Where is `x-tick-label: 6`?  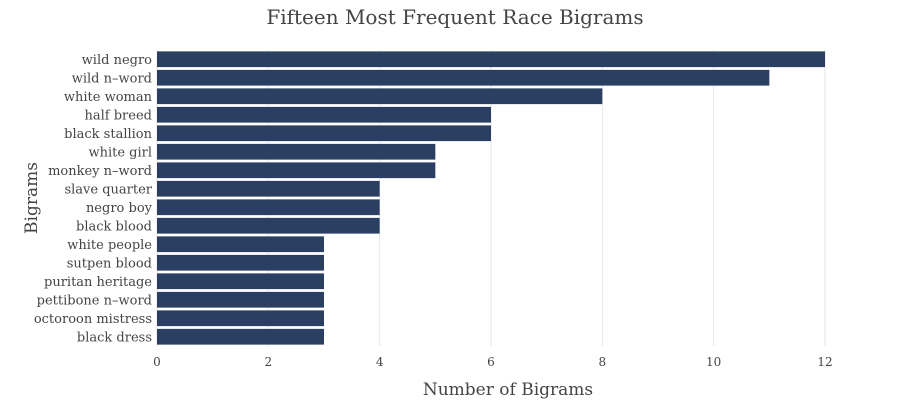 x-tick-label: 6 is located at coordinates (491, 362).